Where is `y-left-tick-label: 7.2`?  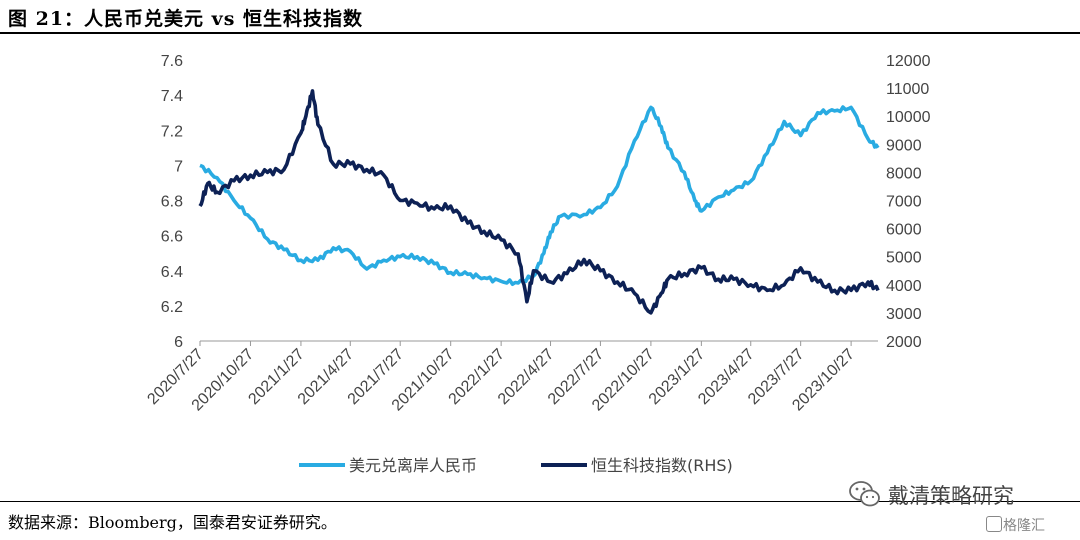
y-left-tick-label: 7.2 is located at coordinates (172, 131).